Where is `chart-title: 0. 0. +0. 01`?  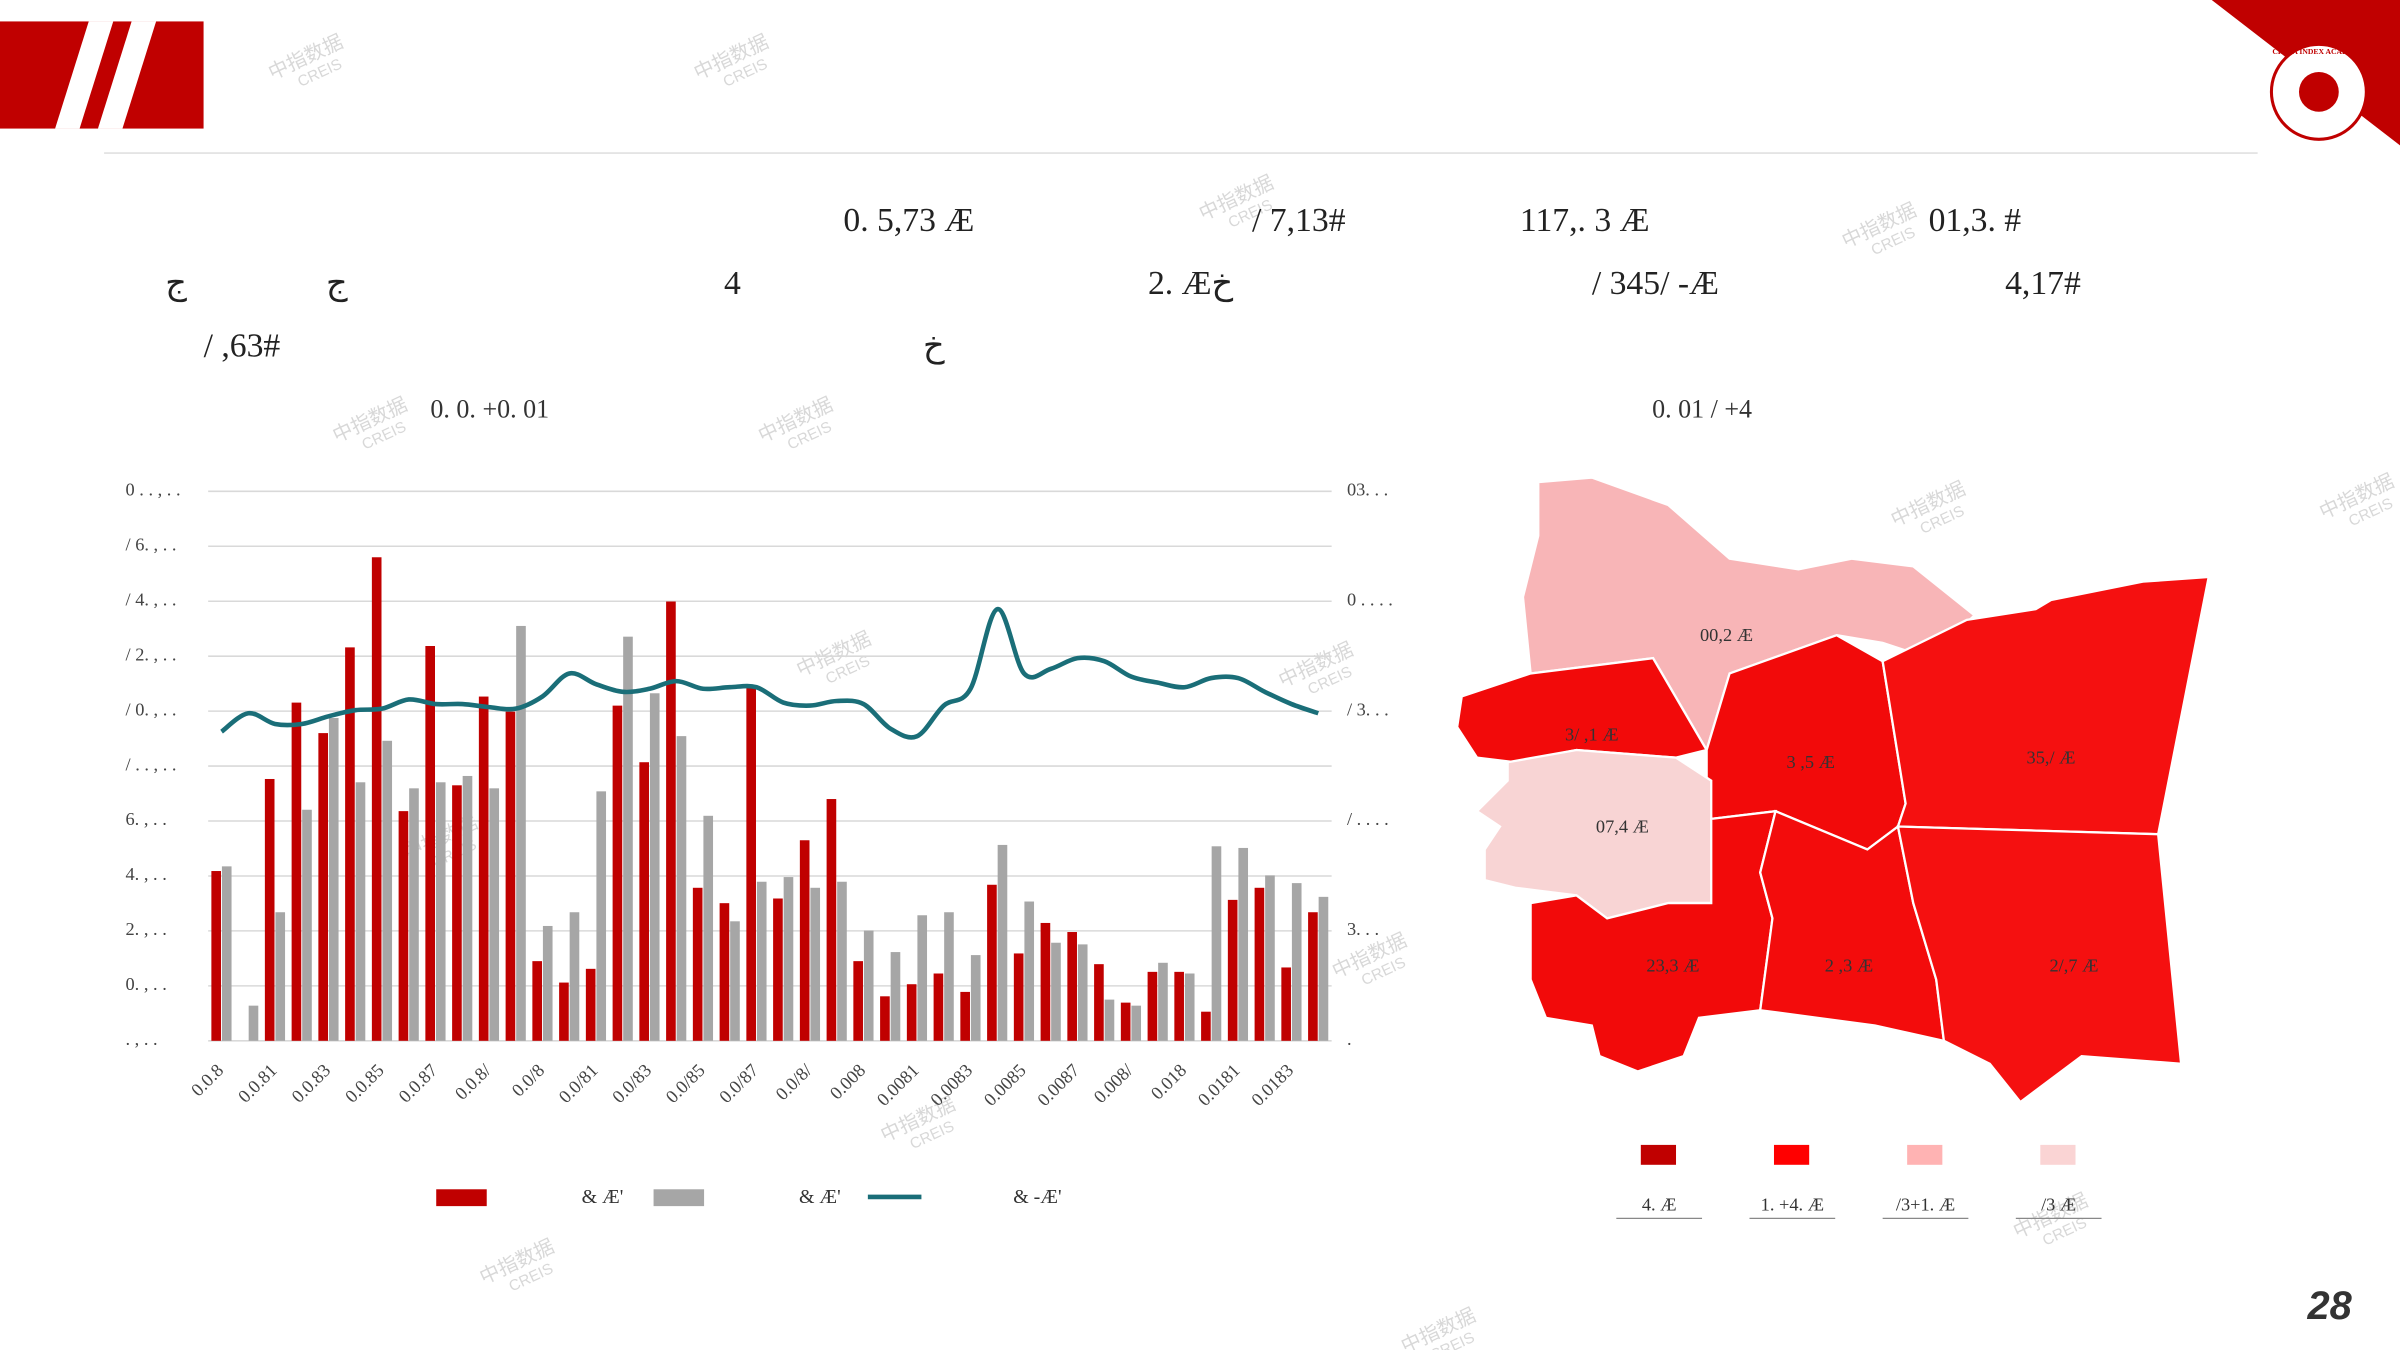
chart-title: 0. 0. +0. 01 is located at coordinates (489, 409).